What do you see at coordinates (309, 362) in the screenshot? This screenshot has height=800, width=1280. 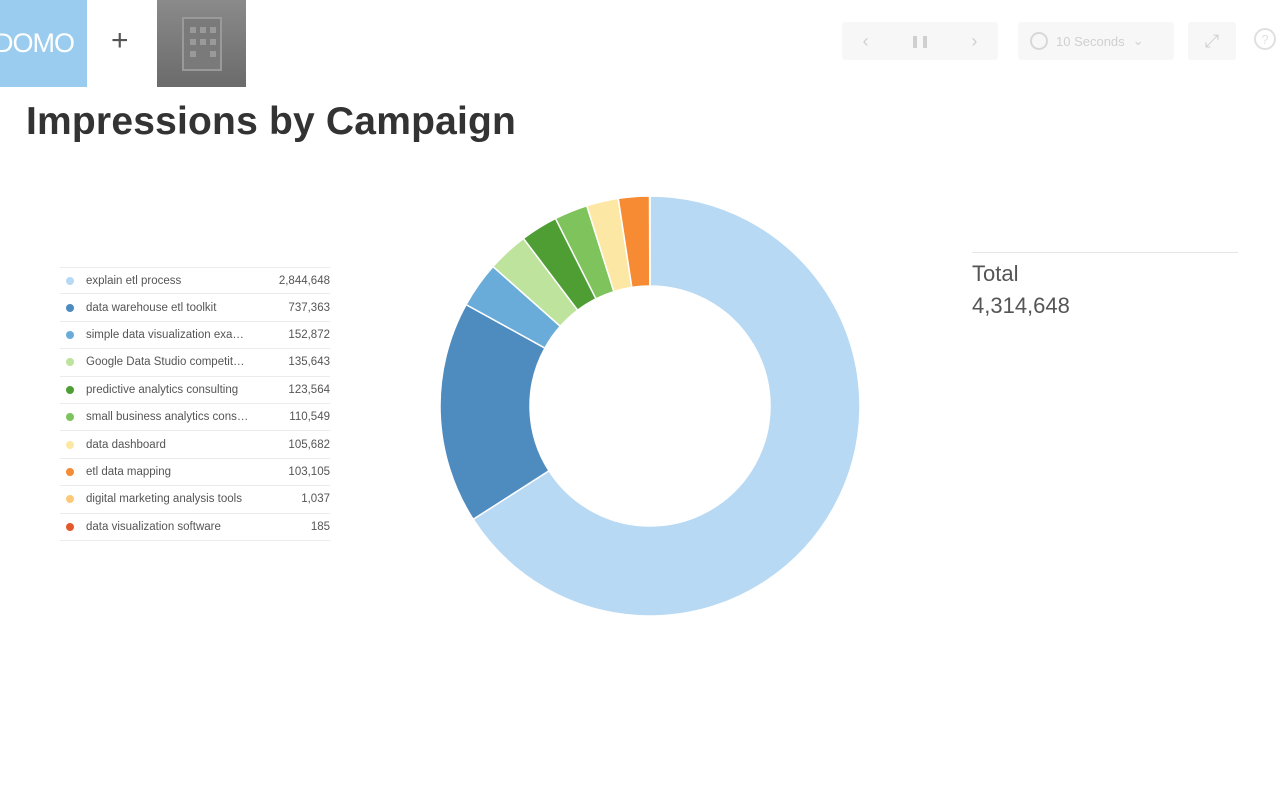 I see `legend-value: 135,643` at bounding box center [309, 362].